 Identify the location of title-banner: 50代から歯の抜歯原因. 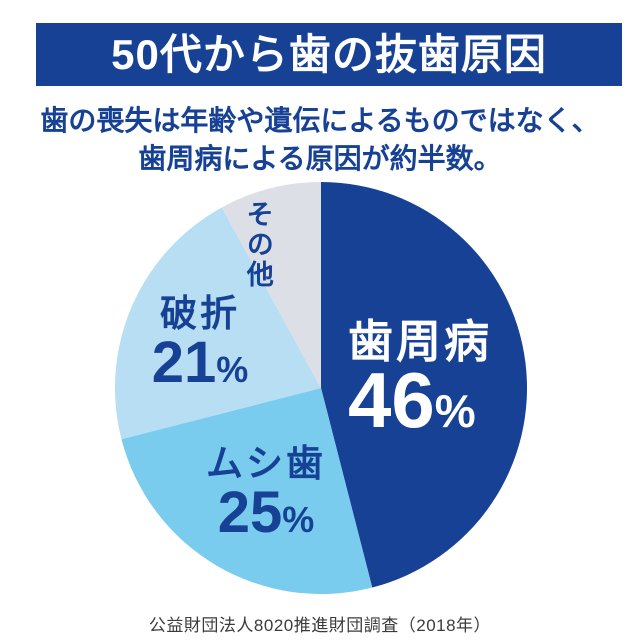
(329, 54).